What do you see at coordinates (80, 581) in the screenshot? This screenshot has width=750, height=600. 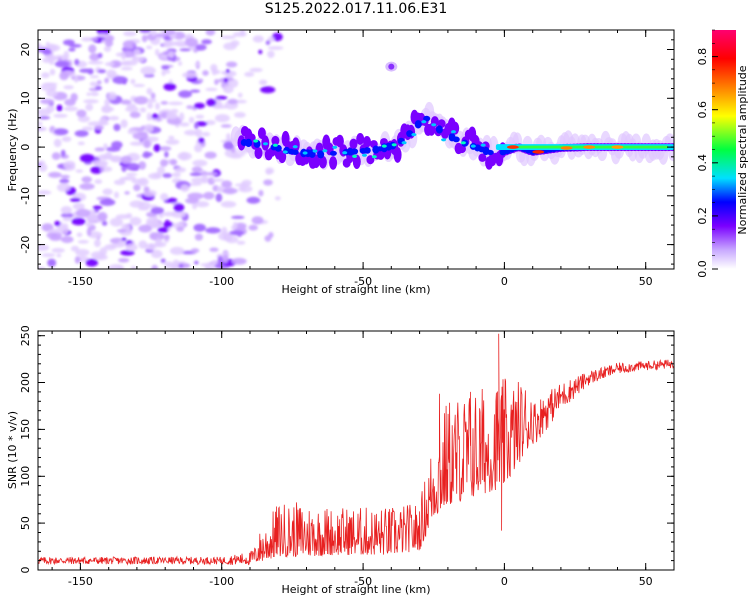 I see `x-tick-label: -150` at bounding box center [80, 581].